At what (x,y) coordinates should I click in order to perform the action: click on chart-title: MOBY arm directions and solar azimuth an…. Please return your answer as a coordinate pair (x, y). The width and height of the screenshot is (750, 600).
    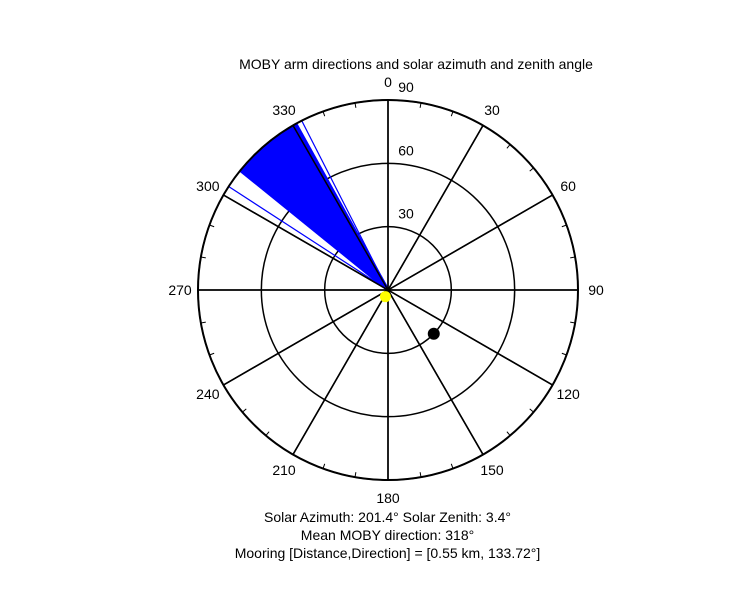
    Looking at the image, I should click on (416, 64).